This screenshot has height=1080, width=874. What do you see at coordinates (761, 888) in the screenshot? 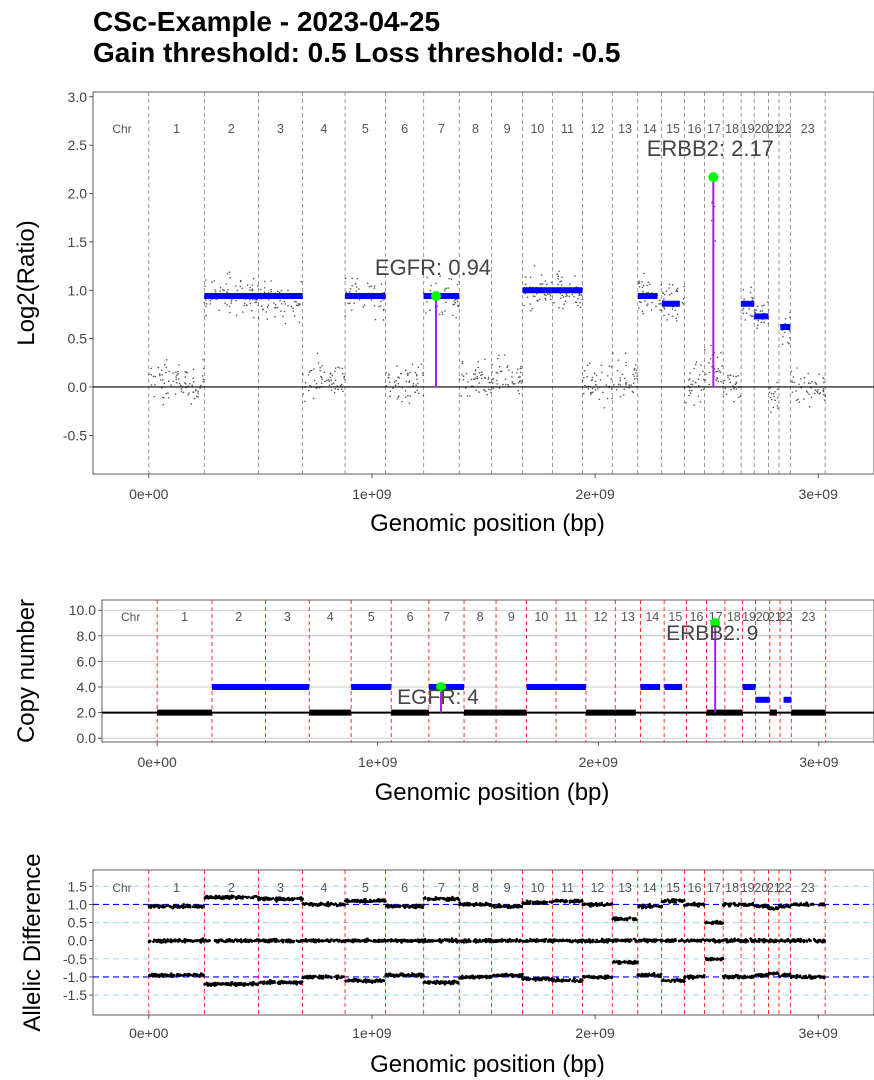
I see `chromosome-label: 20` at bounding box center [761, 888].